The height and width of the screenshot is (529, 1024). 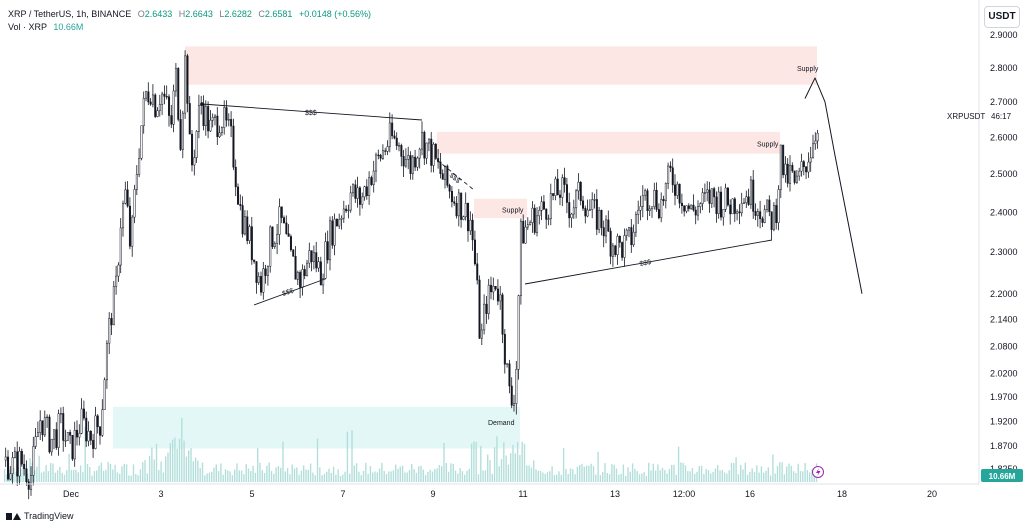 I want to click on symbol-title: XRP / TetherUS, 1h, BINANCE, so click(x=70, y=14).